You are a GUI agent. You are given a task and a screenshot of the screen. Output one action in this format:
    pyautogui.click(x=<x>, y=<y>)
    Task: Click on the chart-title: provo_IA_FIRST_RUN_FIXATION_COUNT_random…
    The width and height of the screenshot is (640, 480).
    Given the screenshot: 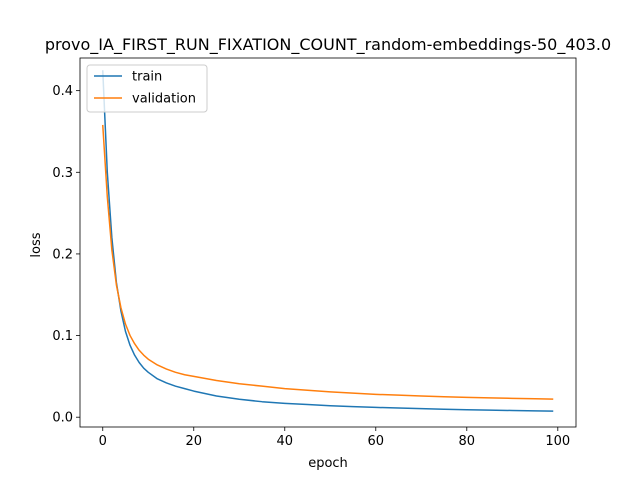 What is the action you would take?
    pyautogui.click(x=328, y=45)
    